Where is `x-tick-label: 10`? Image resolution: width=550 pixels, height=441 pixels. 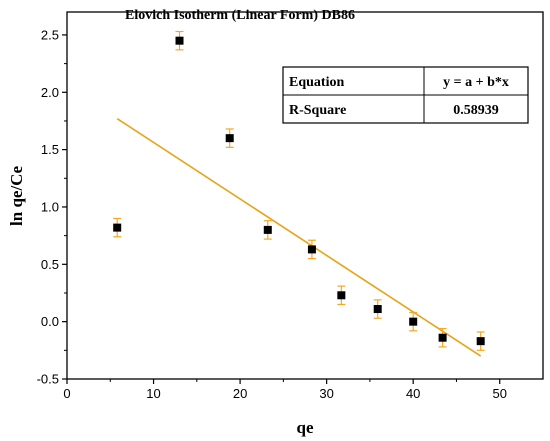
x-tick-label: 10 is located at coordinates (153, 393).